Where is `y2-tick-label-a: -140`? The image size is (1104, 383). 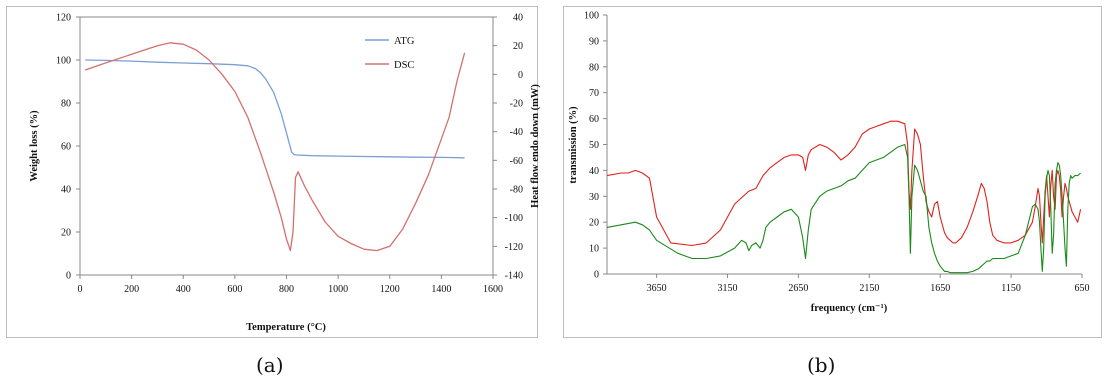
y2-tick-label-a: -140 is located at coordinates (514, 276).